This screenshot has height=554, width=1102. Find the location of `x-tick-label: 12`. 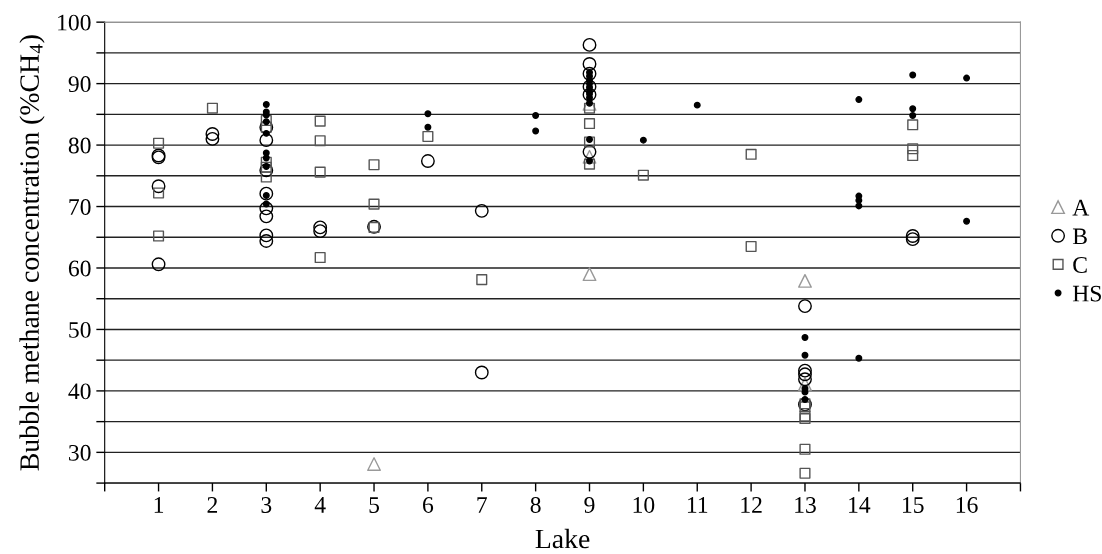

x-tick-label: 12 is located at coordinates (751, 505).